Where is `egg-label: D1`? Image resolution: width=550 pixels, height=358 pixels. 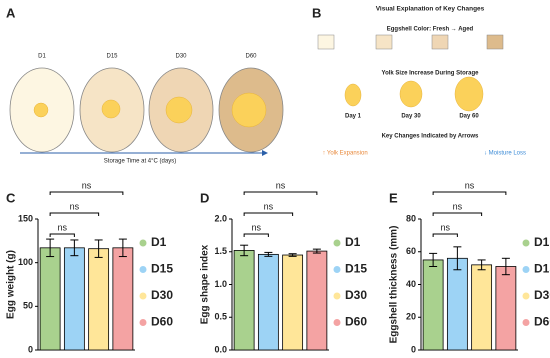 egg-label: D1 is located at coordinates (42, 57).